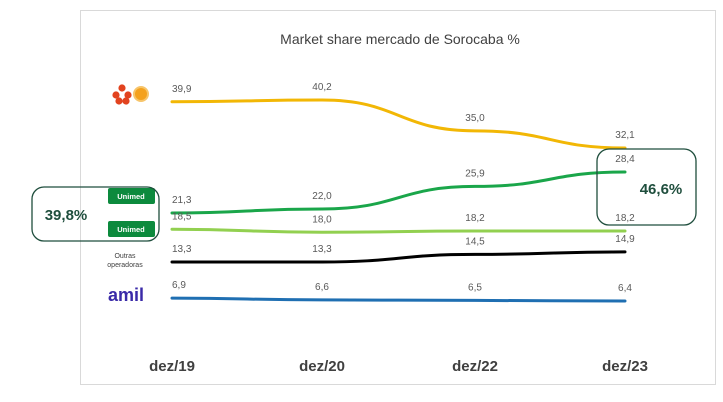  I want to click on data-label-flower-2: 35,0, so click(475, 118).